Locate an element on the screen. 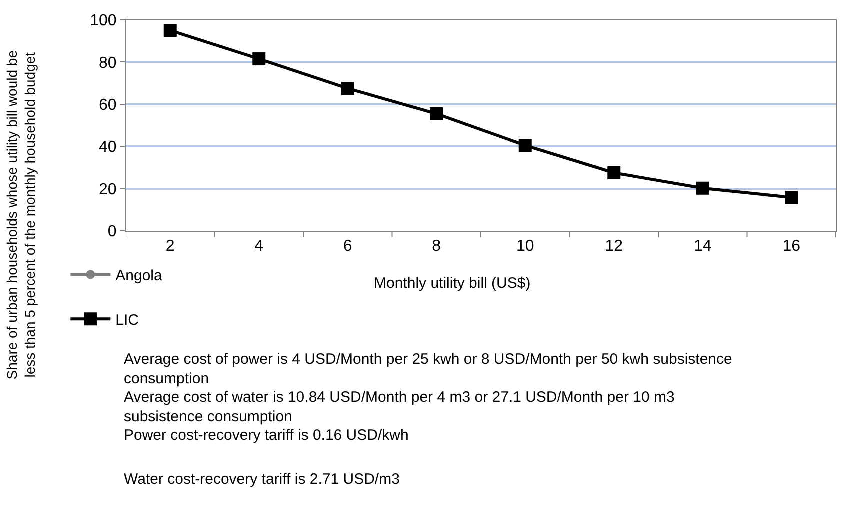 Image resolution: width=844 pixels, height=525 pixels. x-tick-label: 14 is located at coordinates (703, 247).